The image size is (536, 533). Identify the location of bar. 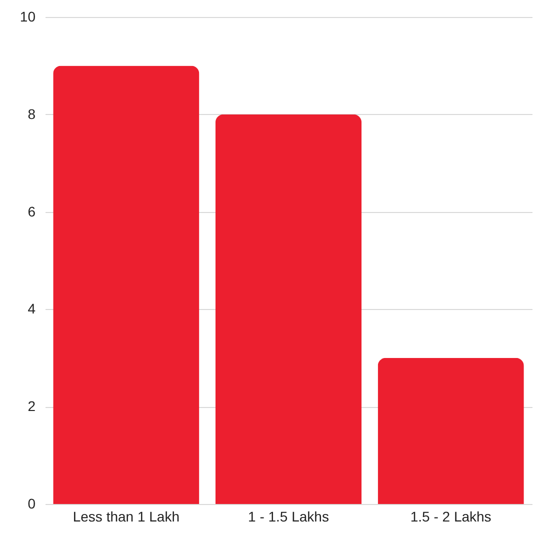
(451, 431).